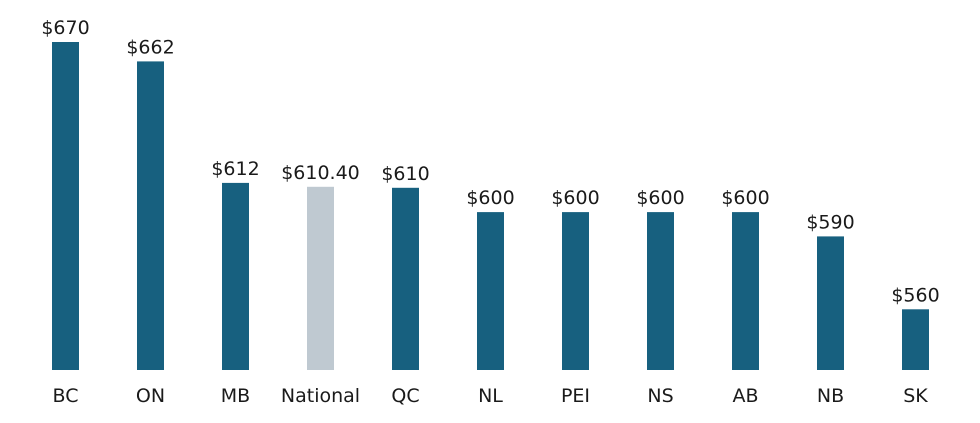  Describe the element at coordinates (575, 291) in the screenshot. I see `bar-pei` at that location.